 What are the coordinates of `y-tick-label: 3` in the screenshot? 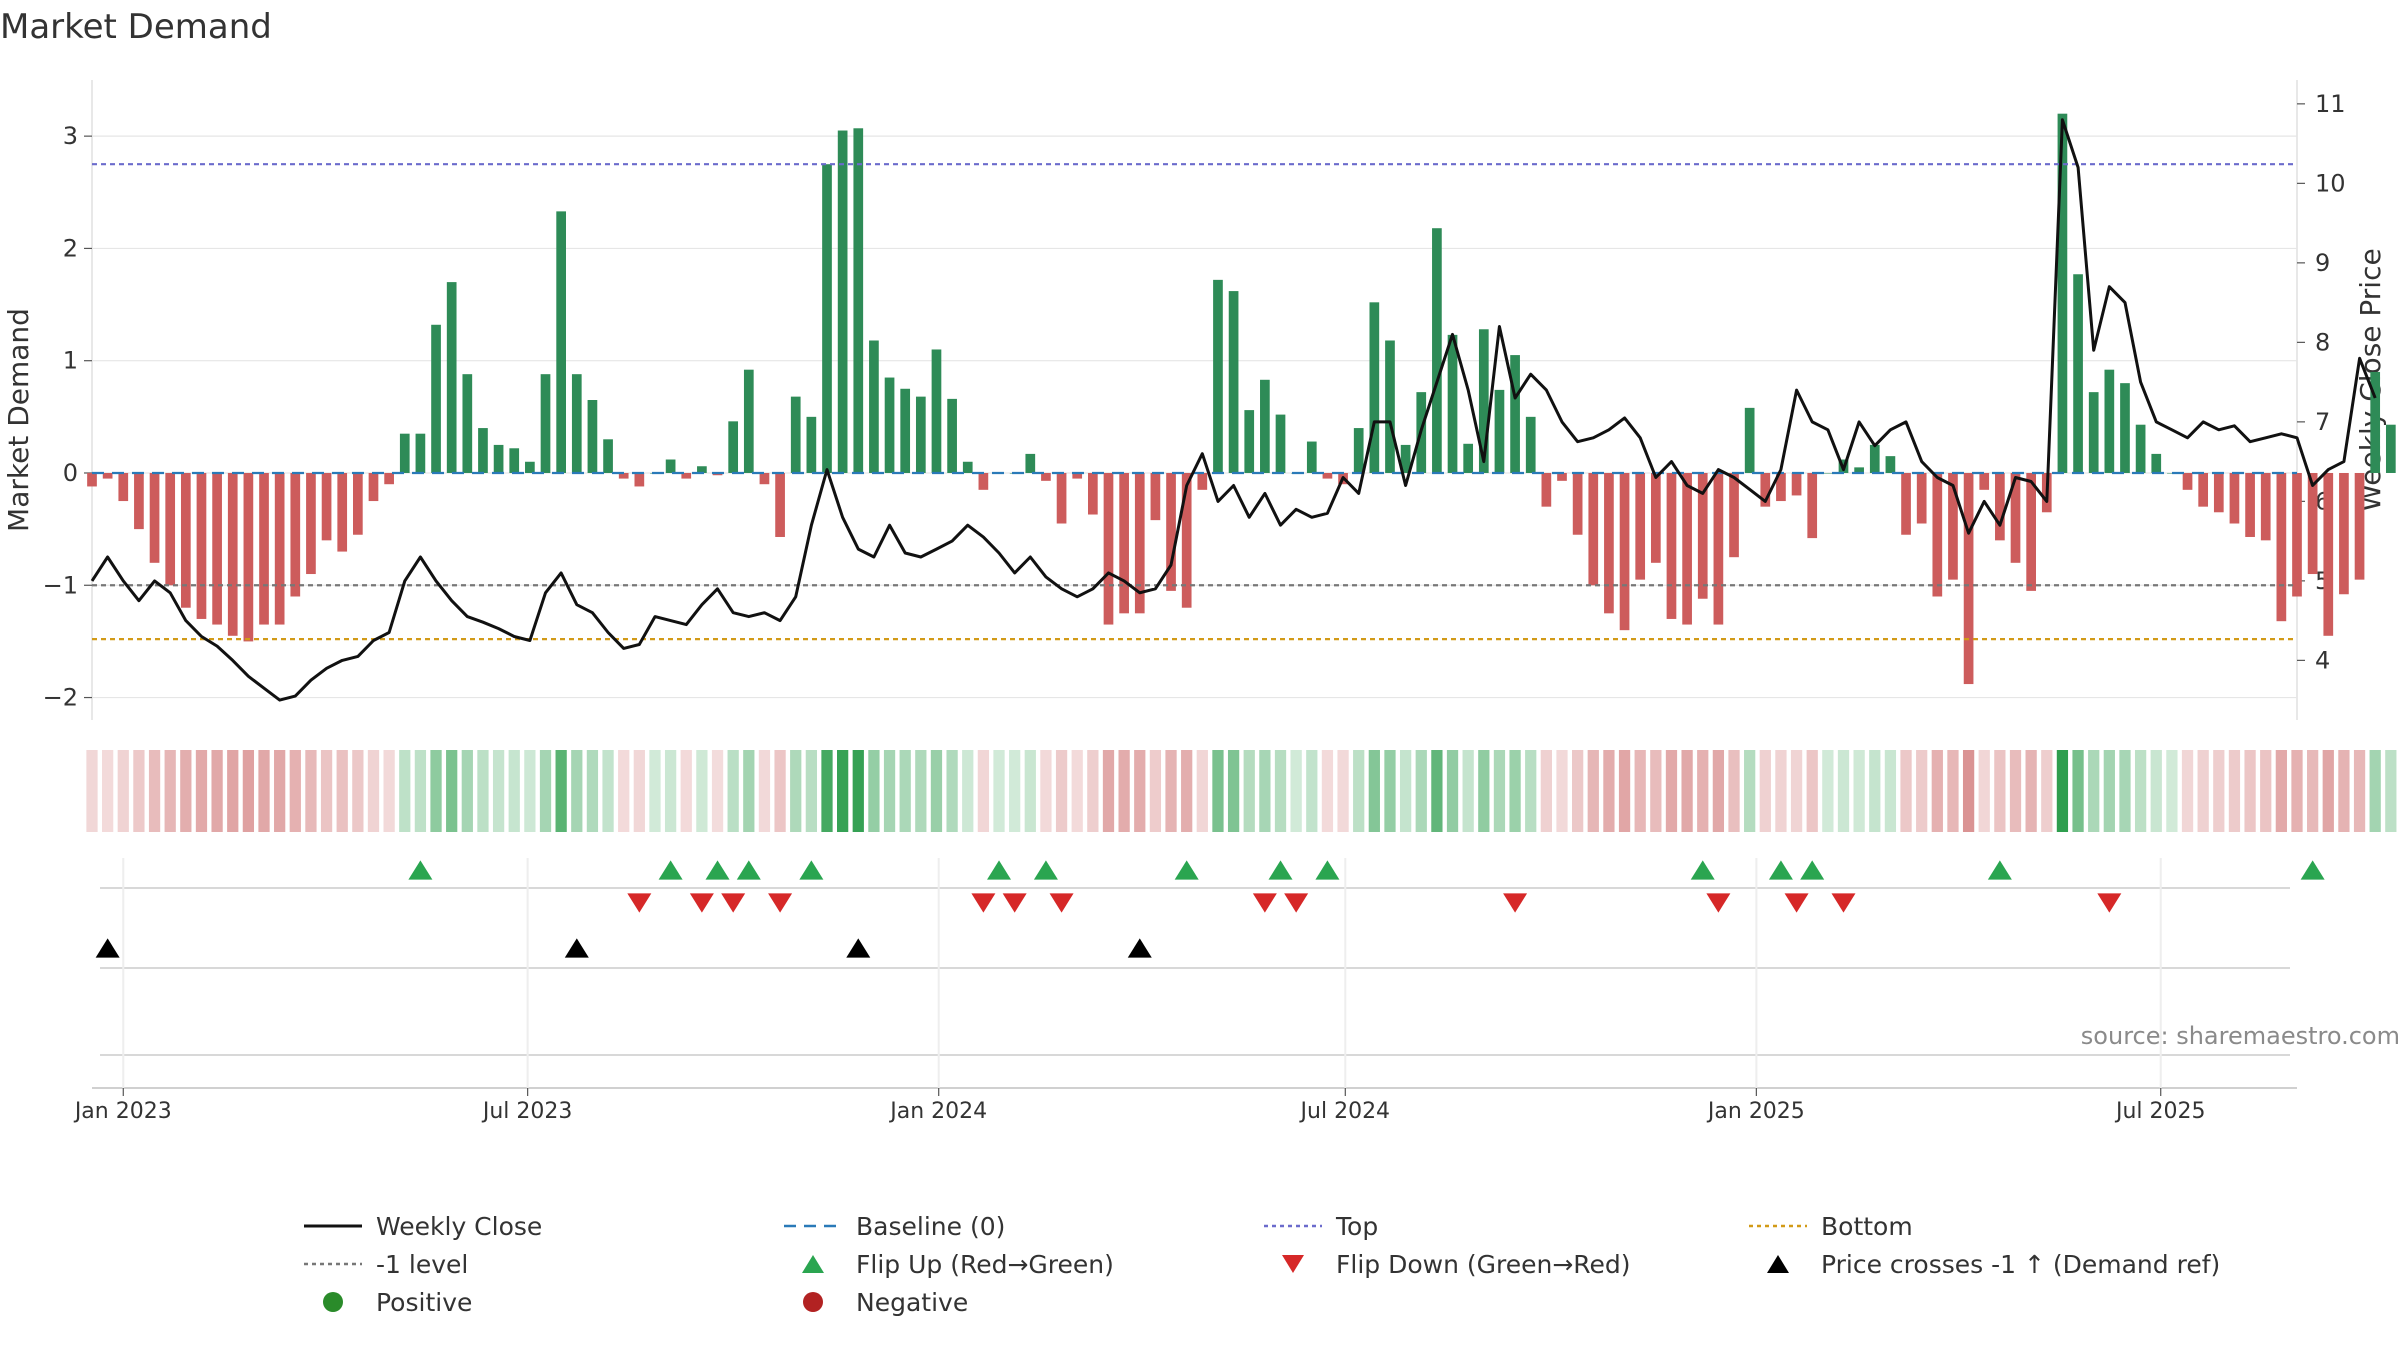 It's located at (70, 136).